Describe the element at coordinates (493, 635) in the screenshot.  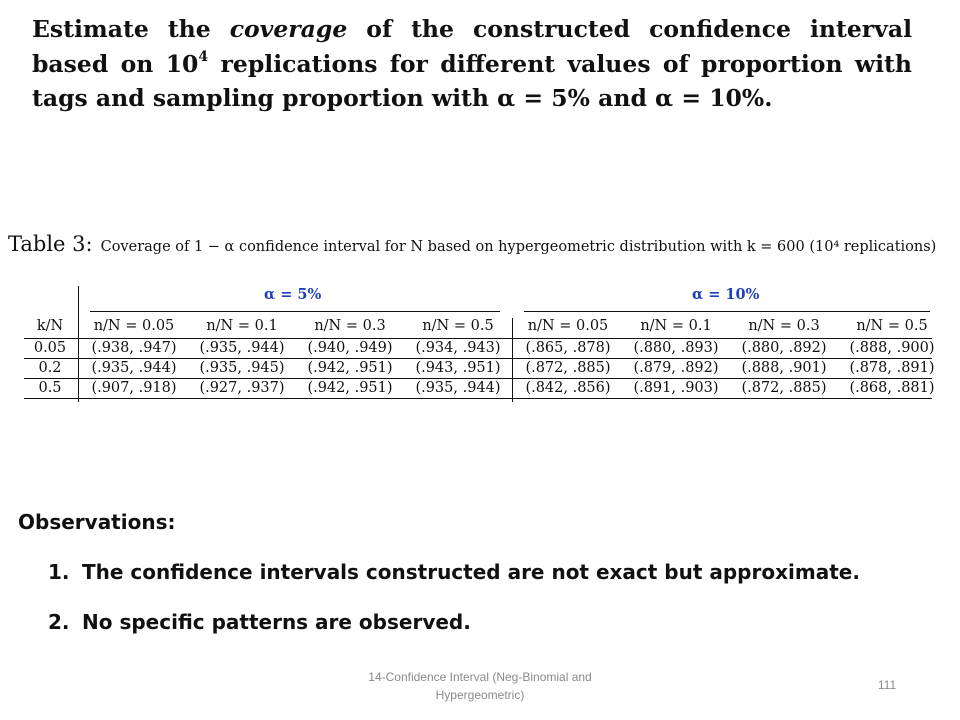
I see `observation-item: 2. No specific patterns are observed.` at that location.